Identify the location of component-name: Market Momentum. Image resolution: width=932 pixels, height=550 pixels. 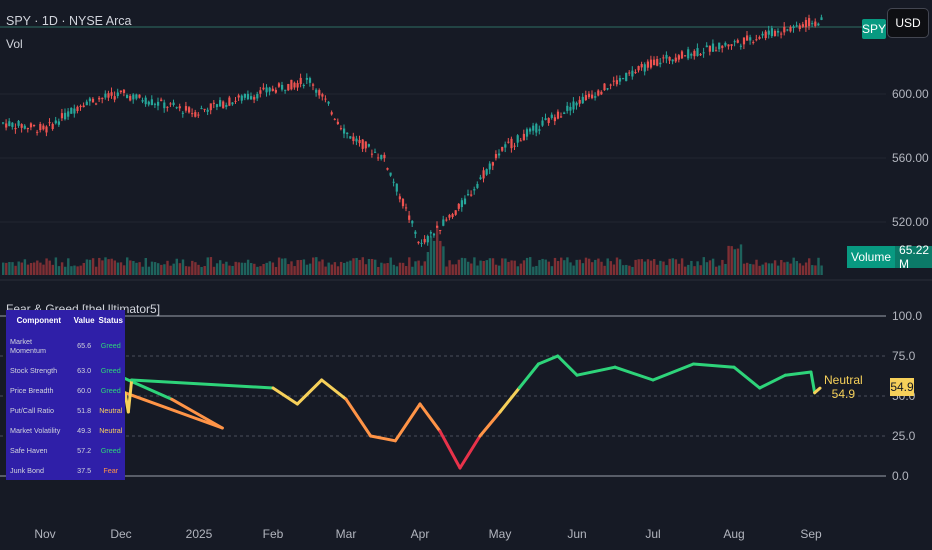
(28, 345).